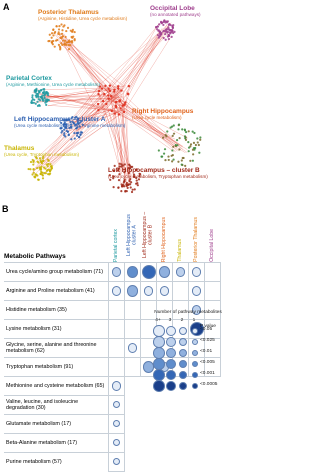  Describe the element at coordinates (60, 119) in the screenshot. I see `region-name: Left Hippocampus – cluster A` at that location.